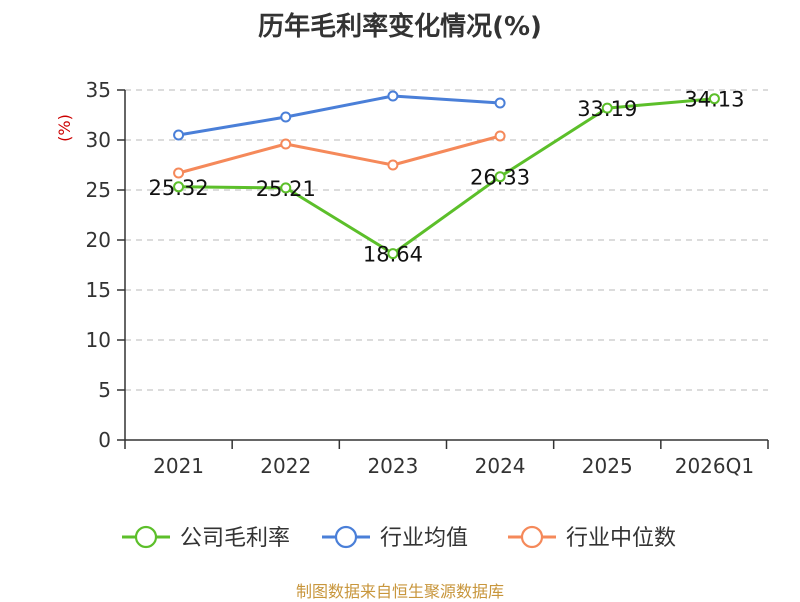 The image size is (800, 602). I want to click on data-label: 26.33, so click(500, 178).